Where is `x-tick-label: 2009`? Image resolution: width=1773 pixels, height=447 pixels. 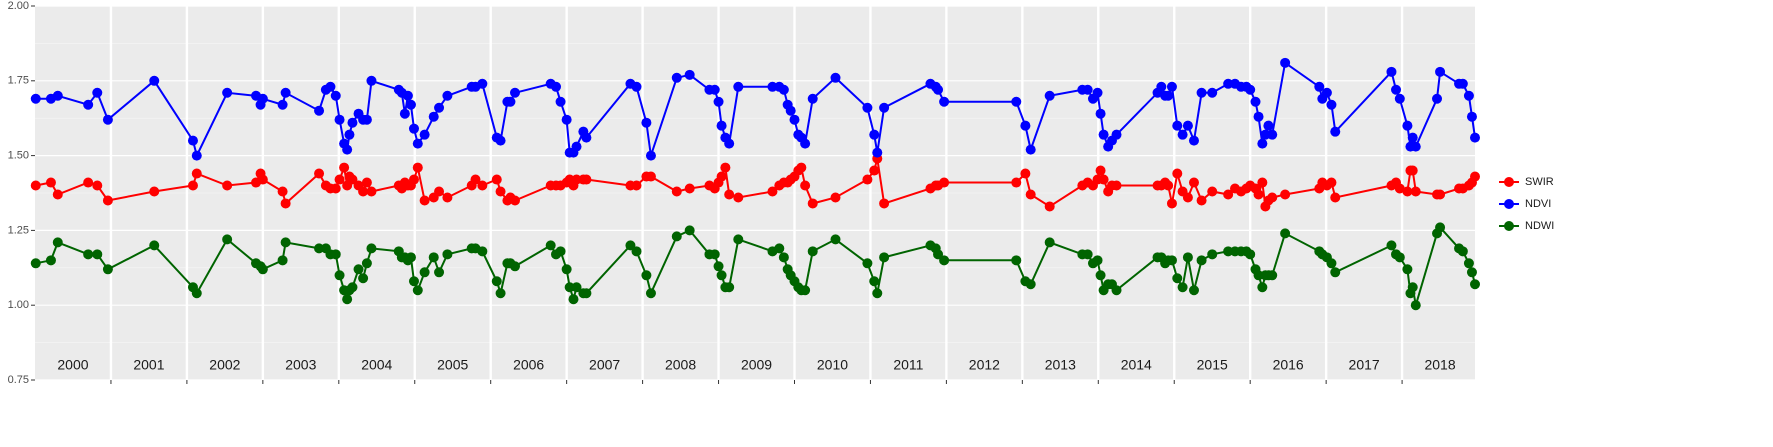
x-tick-label: 2009 is located at coordinates (756, 365).